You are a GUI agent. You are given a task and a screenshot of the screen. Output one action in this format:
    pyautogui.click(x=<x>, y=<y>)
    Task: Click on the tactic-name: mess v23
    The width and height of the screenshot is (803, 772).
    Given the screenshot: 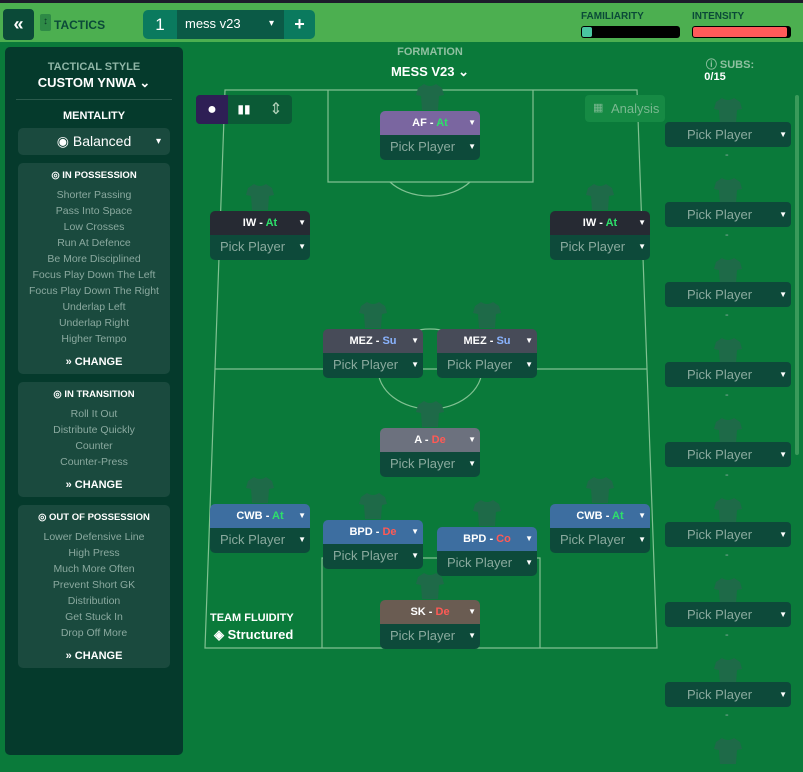 What is the action you would take?
    pyautogui.click(x=213, y=23)
    